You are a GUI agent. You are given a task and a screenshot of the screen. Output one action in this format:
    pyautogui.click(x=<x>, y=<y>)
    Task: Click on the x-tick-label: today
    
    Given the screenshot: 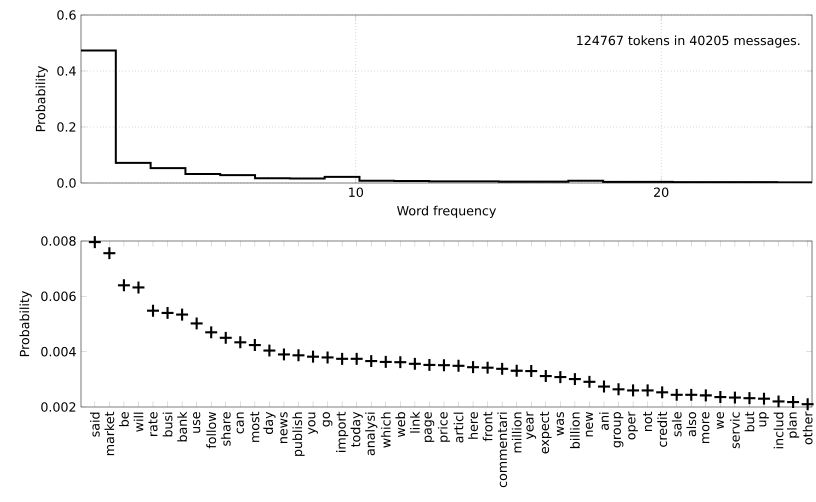 What is the action you would take?
    pyautogui.click(x=356, y=430)
    